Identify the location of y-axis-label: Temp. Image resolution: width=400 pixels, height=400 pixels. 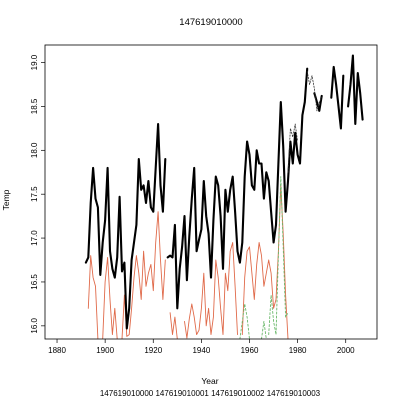
(6, 199).